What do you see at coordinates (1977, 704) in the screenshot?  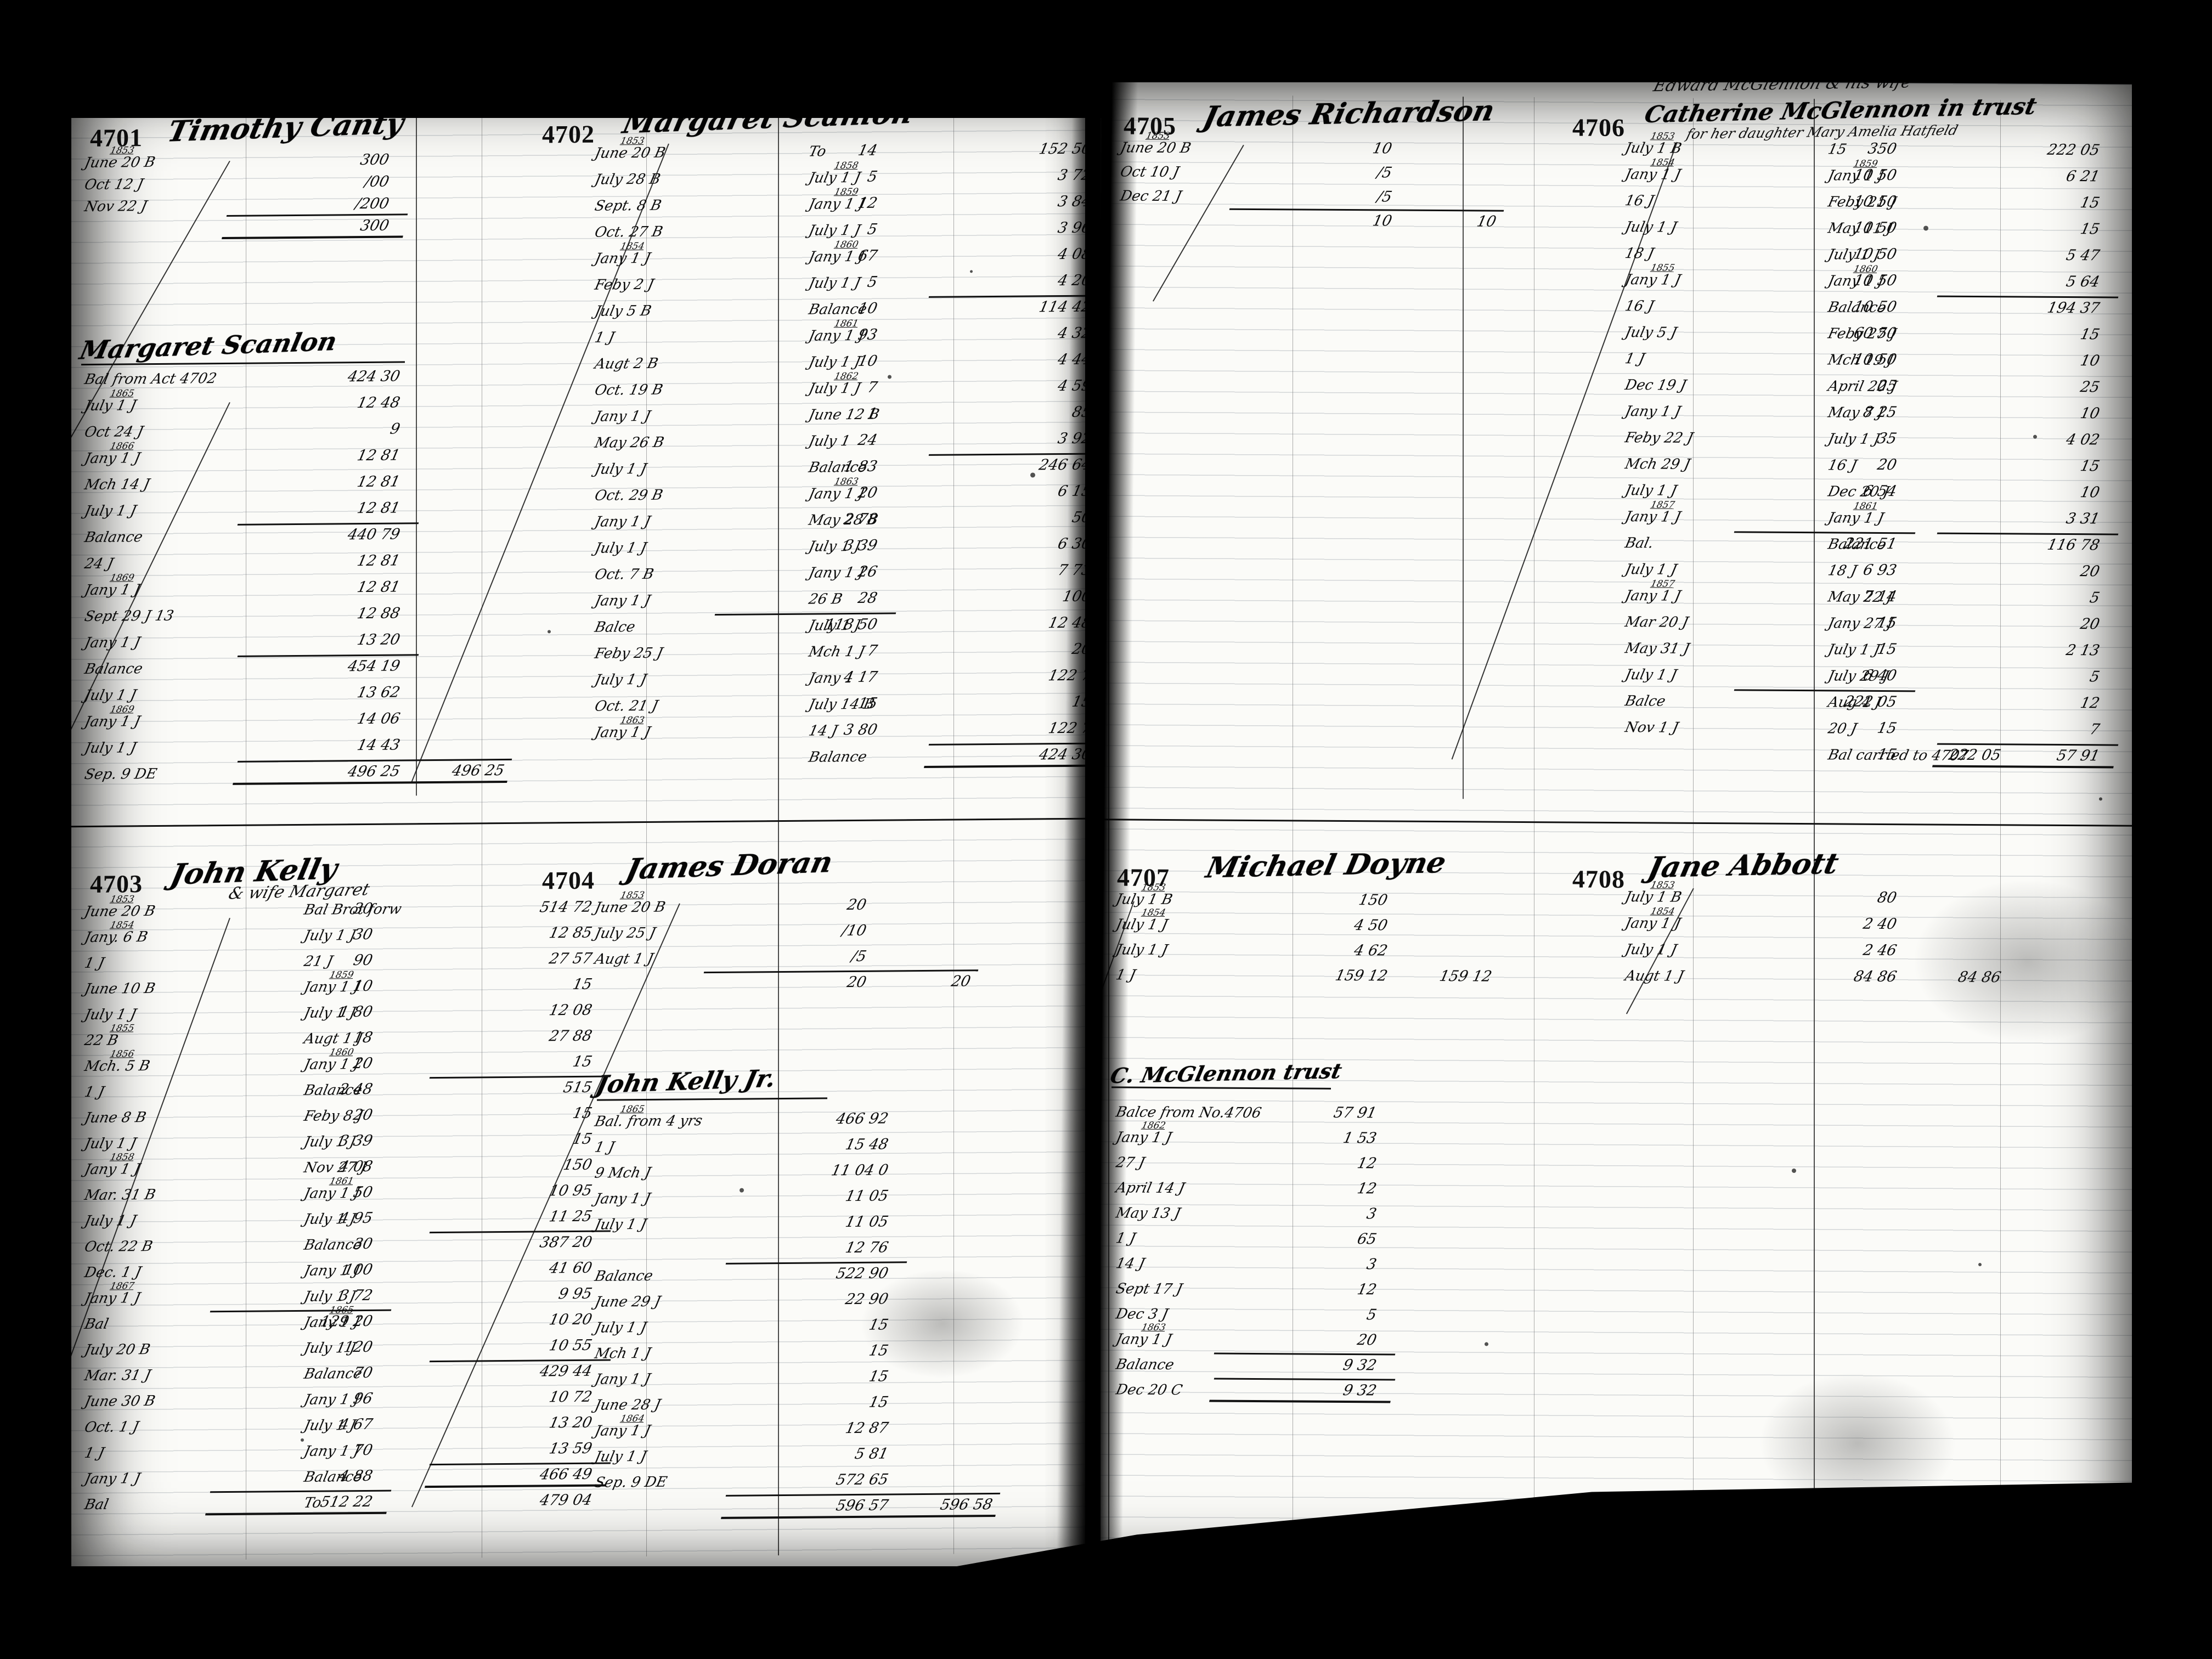 I see `ledger-row: Aug 4 J 12` at bounding box center [1977, 704].